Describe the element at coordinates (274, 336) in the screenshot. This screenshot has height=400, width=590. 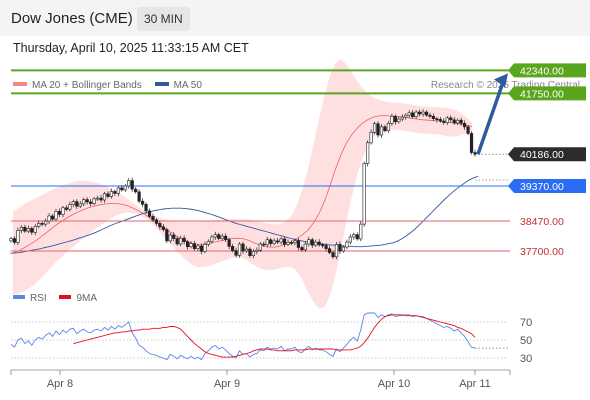
I see `rsi-ma-line` at that location.